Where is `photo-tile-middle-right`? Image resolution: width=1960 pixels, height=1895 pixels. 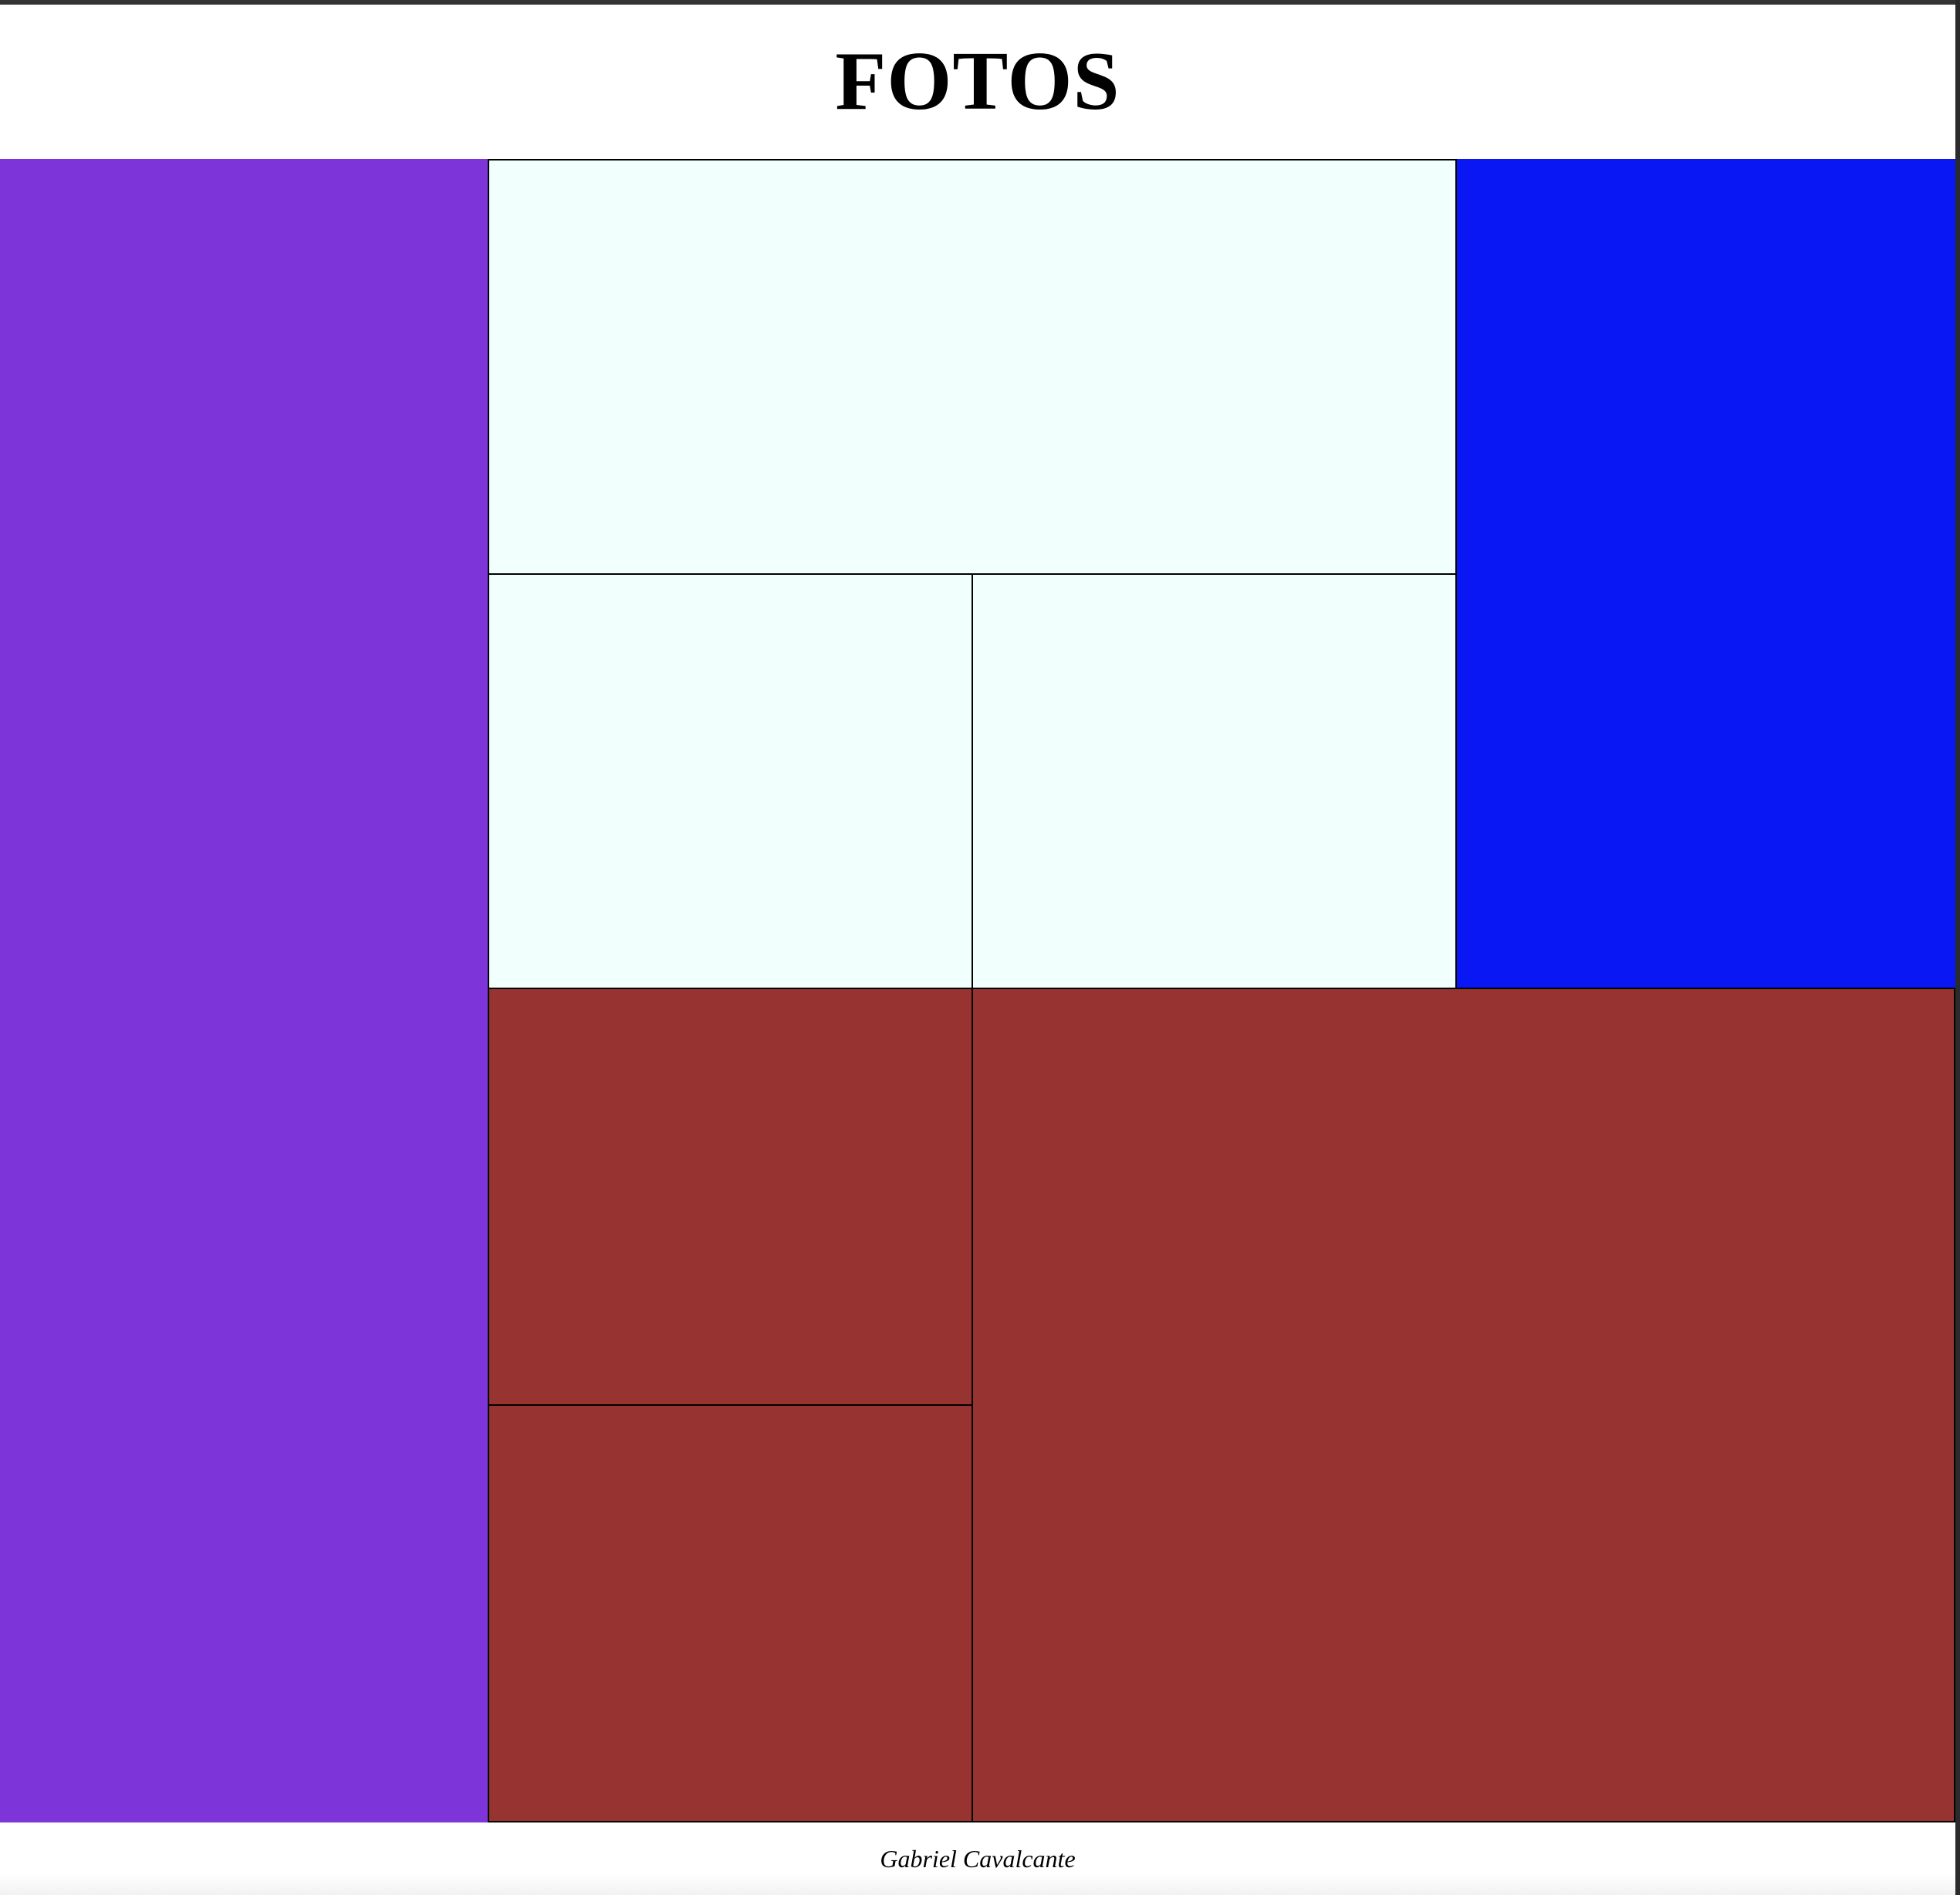 photo-tile-middle-right is located at coordinates (1214, 781).